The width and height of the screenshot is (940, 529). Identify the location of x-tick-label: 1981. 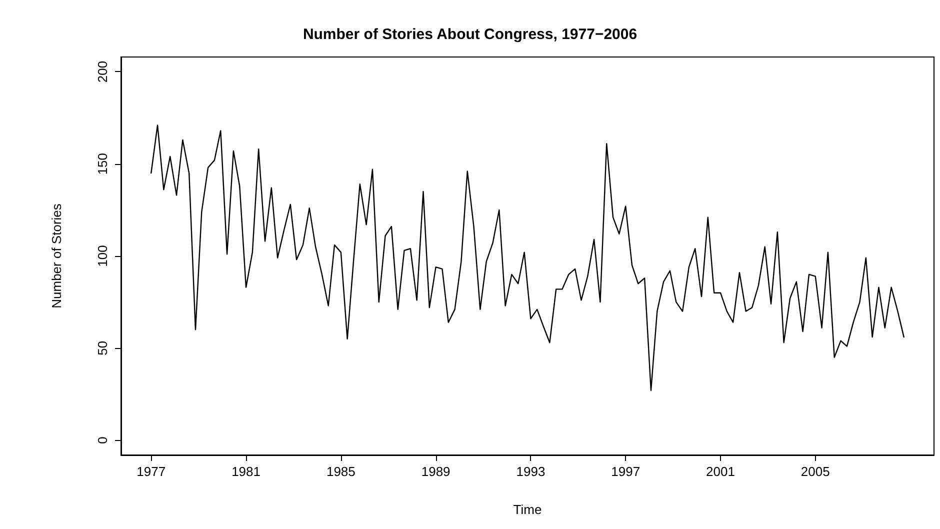
(246, 471).